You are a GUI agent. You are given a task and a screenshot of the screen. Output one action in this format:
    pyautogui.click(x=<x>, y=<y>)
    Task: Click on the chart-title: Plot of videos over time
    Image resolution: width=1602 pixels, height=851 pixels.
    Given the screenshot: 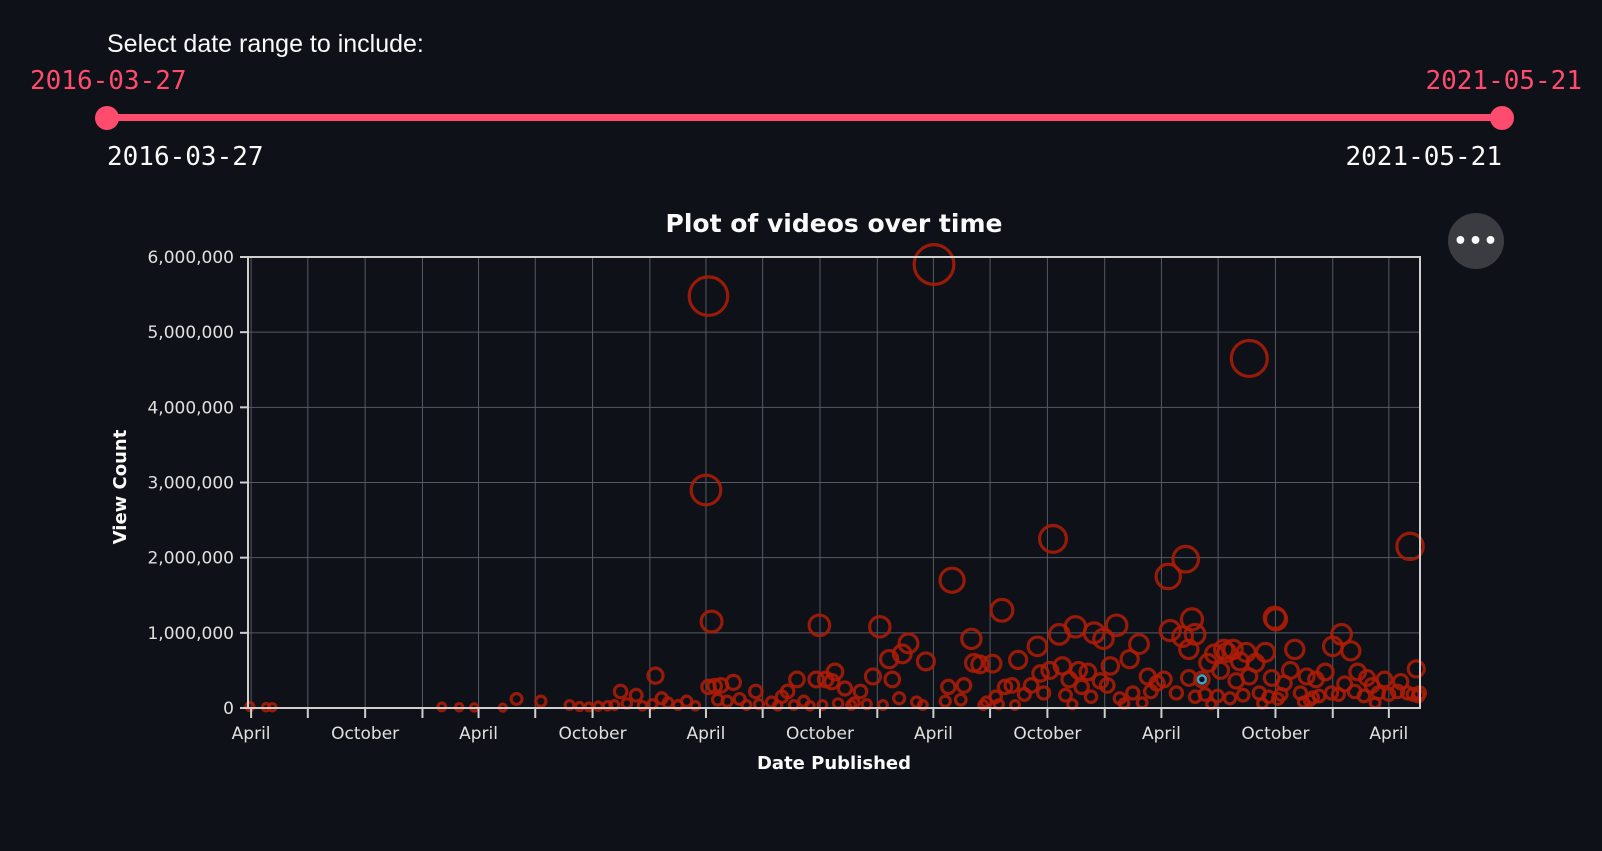 What is the action you would take?
    pyautogui.click(x=834, y=223)
    